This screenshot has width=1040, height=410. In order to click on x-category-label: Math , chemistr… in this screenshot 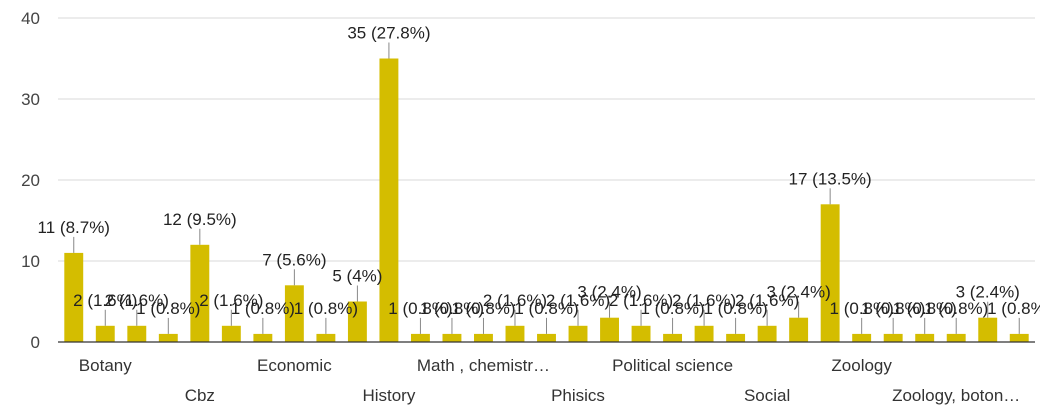, I will do `click(483, 365)`.